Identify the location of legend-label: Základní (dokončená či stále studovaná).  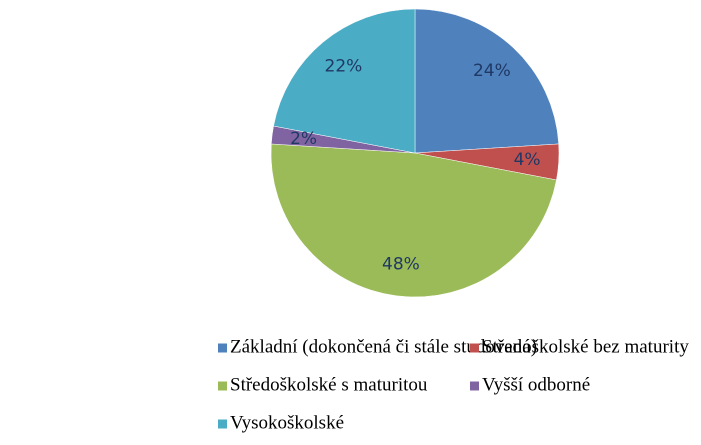
(383, 346).